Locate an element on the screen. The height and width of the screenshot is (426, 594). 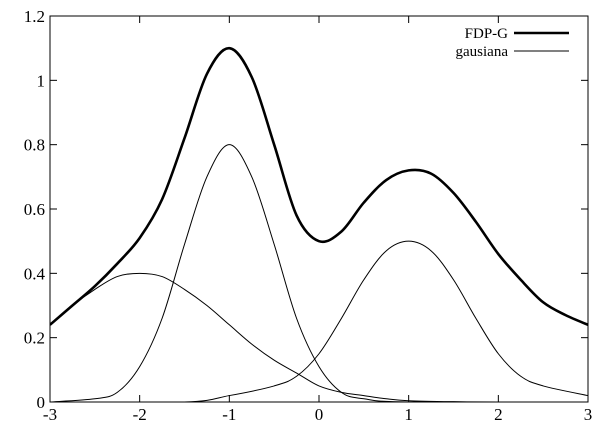
y-tick-label: 0.6 is located at coordinates (34, 209).